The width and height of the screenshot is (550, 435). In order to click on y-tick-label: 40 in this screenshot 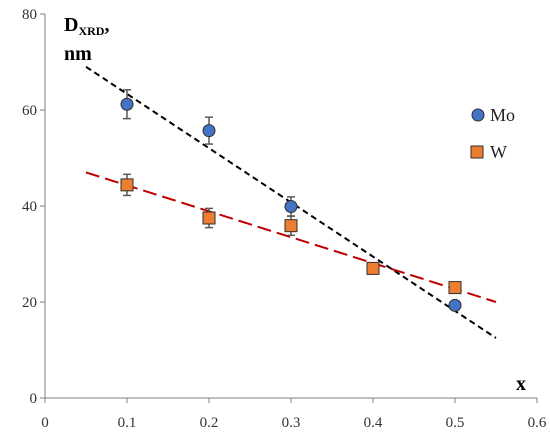, I will do `click(29, 207)`.